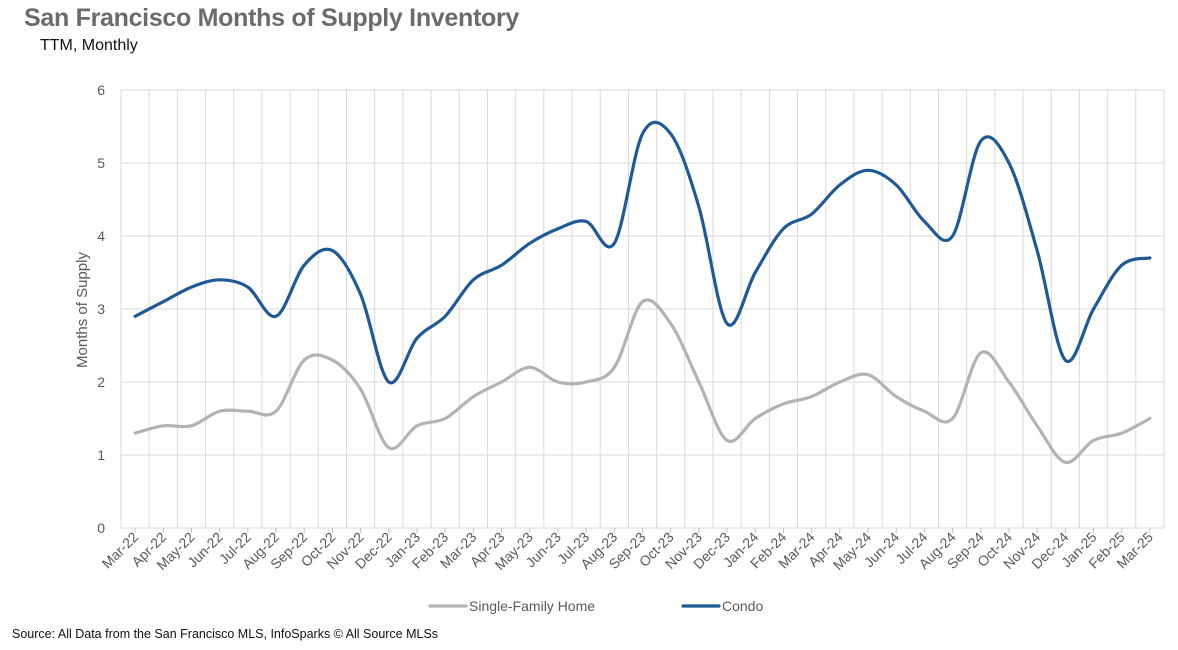 Image resolution: width=1178 pixels, height=650 pixels. What do you see at coordinates (82, 310) in the screenshot?
I see `y-axis-label: Months of Supply` at bounding box center [82, 310].